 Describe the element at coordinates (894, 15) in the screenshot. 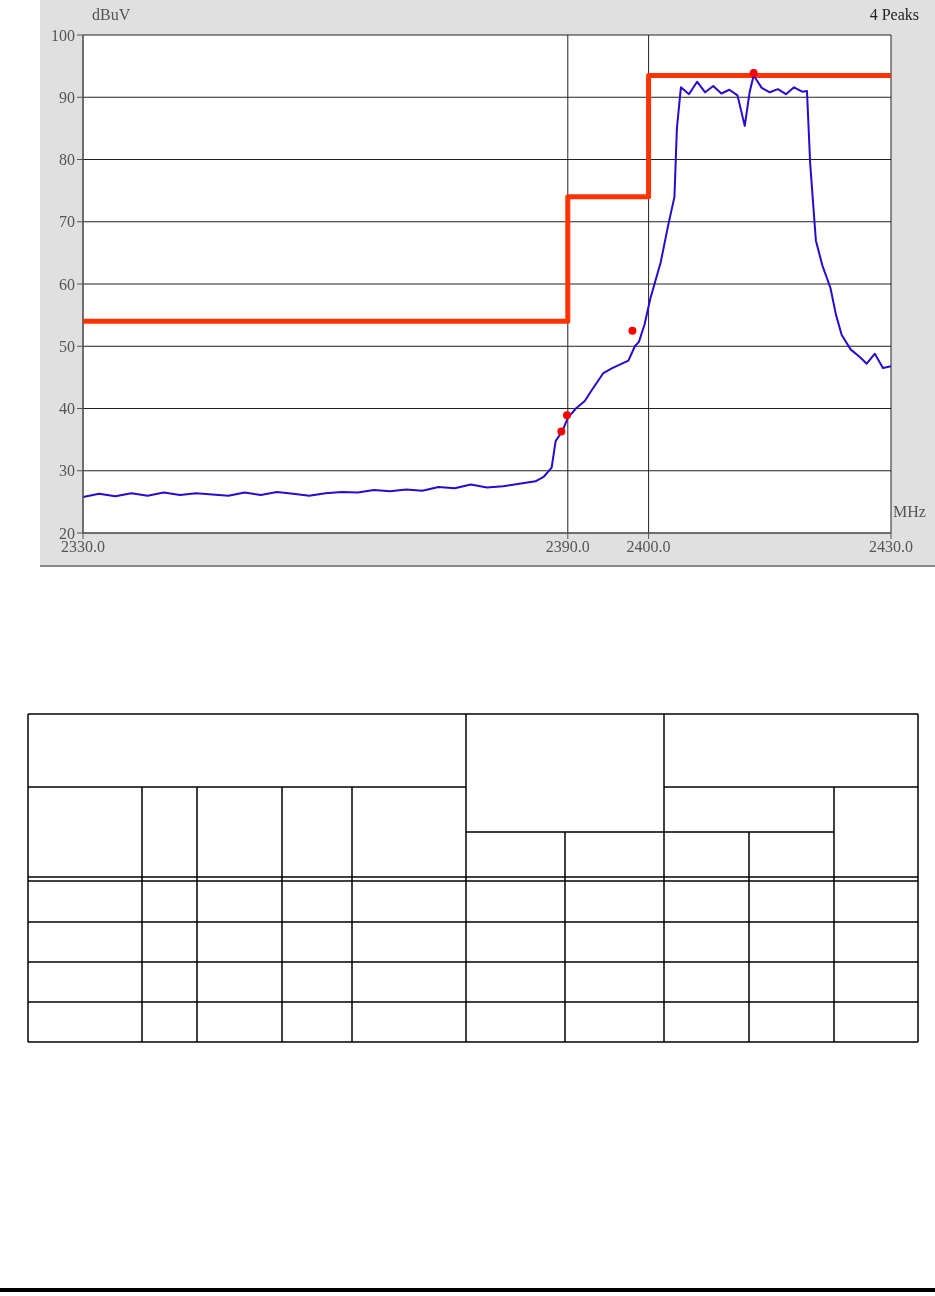

I see `text: 4 Peaks` at that location.